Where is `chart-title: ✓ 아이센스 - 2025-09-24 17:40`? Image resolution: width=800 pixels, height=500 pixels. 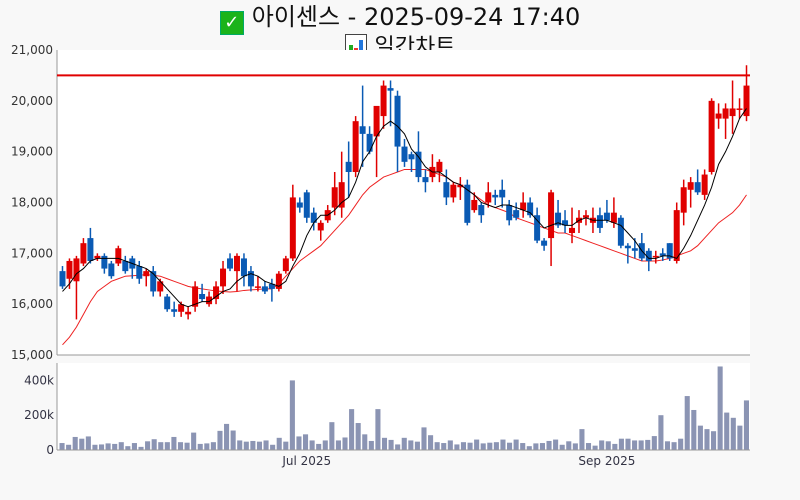
chart-title: ✓ 아이센스 - 2025-09-24 17:40 is located at coordinates (400, 17).